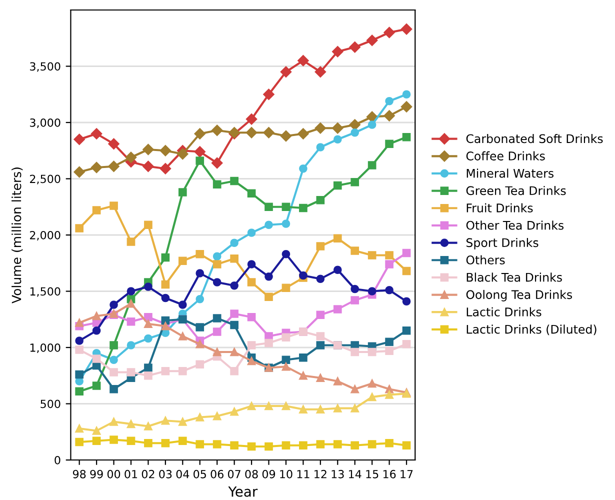 This screenshot has width=615, height=500. Describe the element at coordinates (514, 277) in the screenshot. I see `legend-label: Black Tea Drinks` at that location.